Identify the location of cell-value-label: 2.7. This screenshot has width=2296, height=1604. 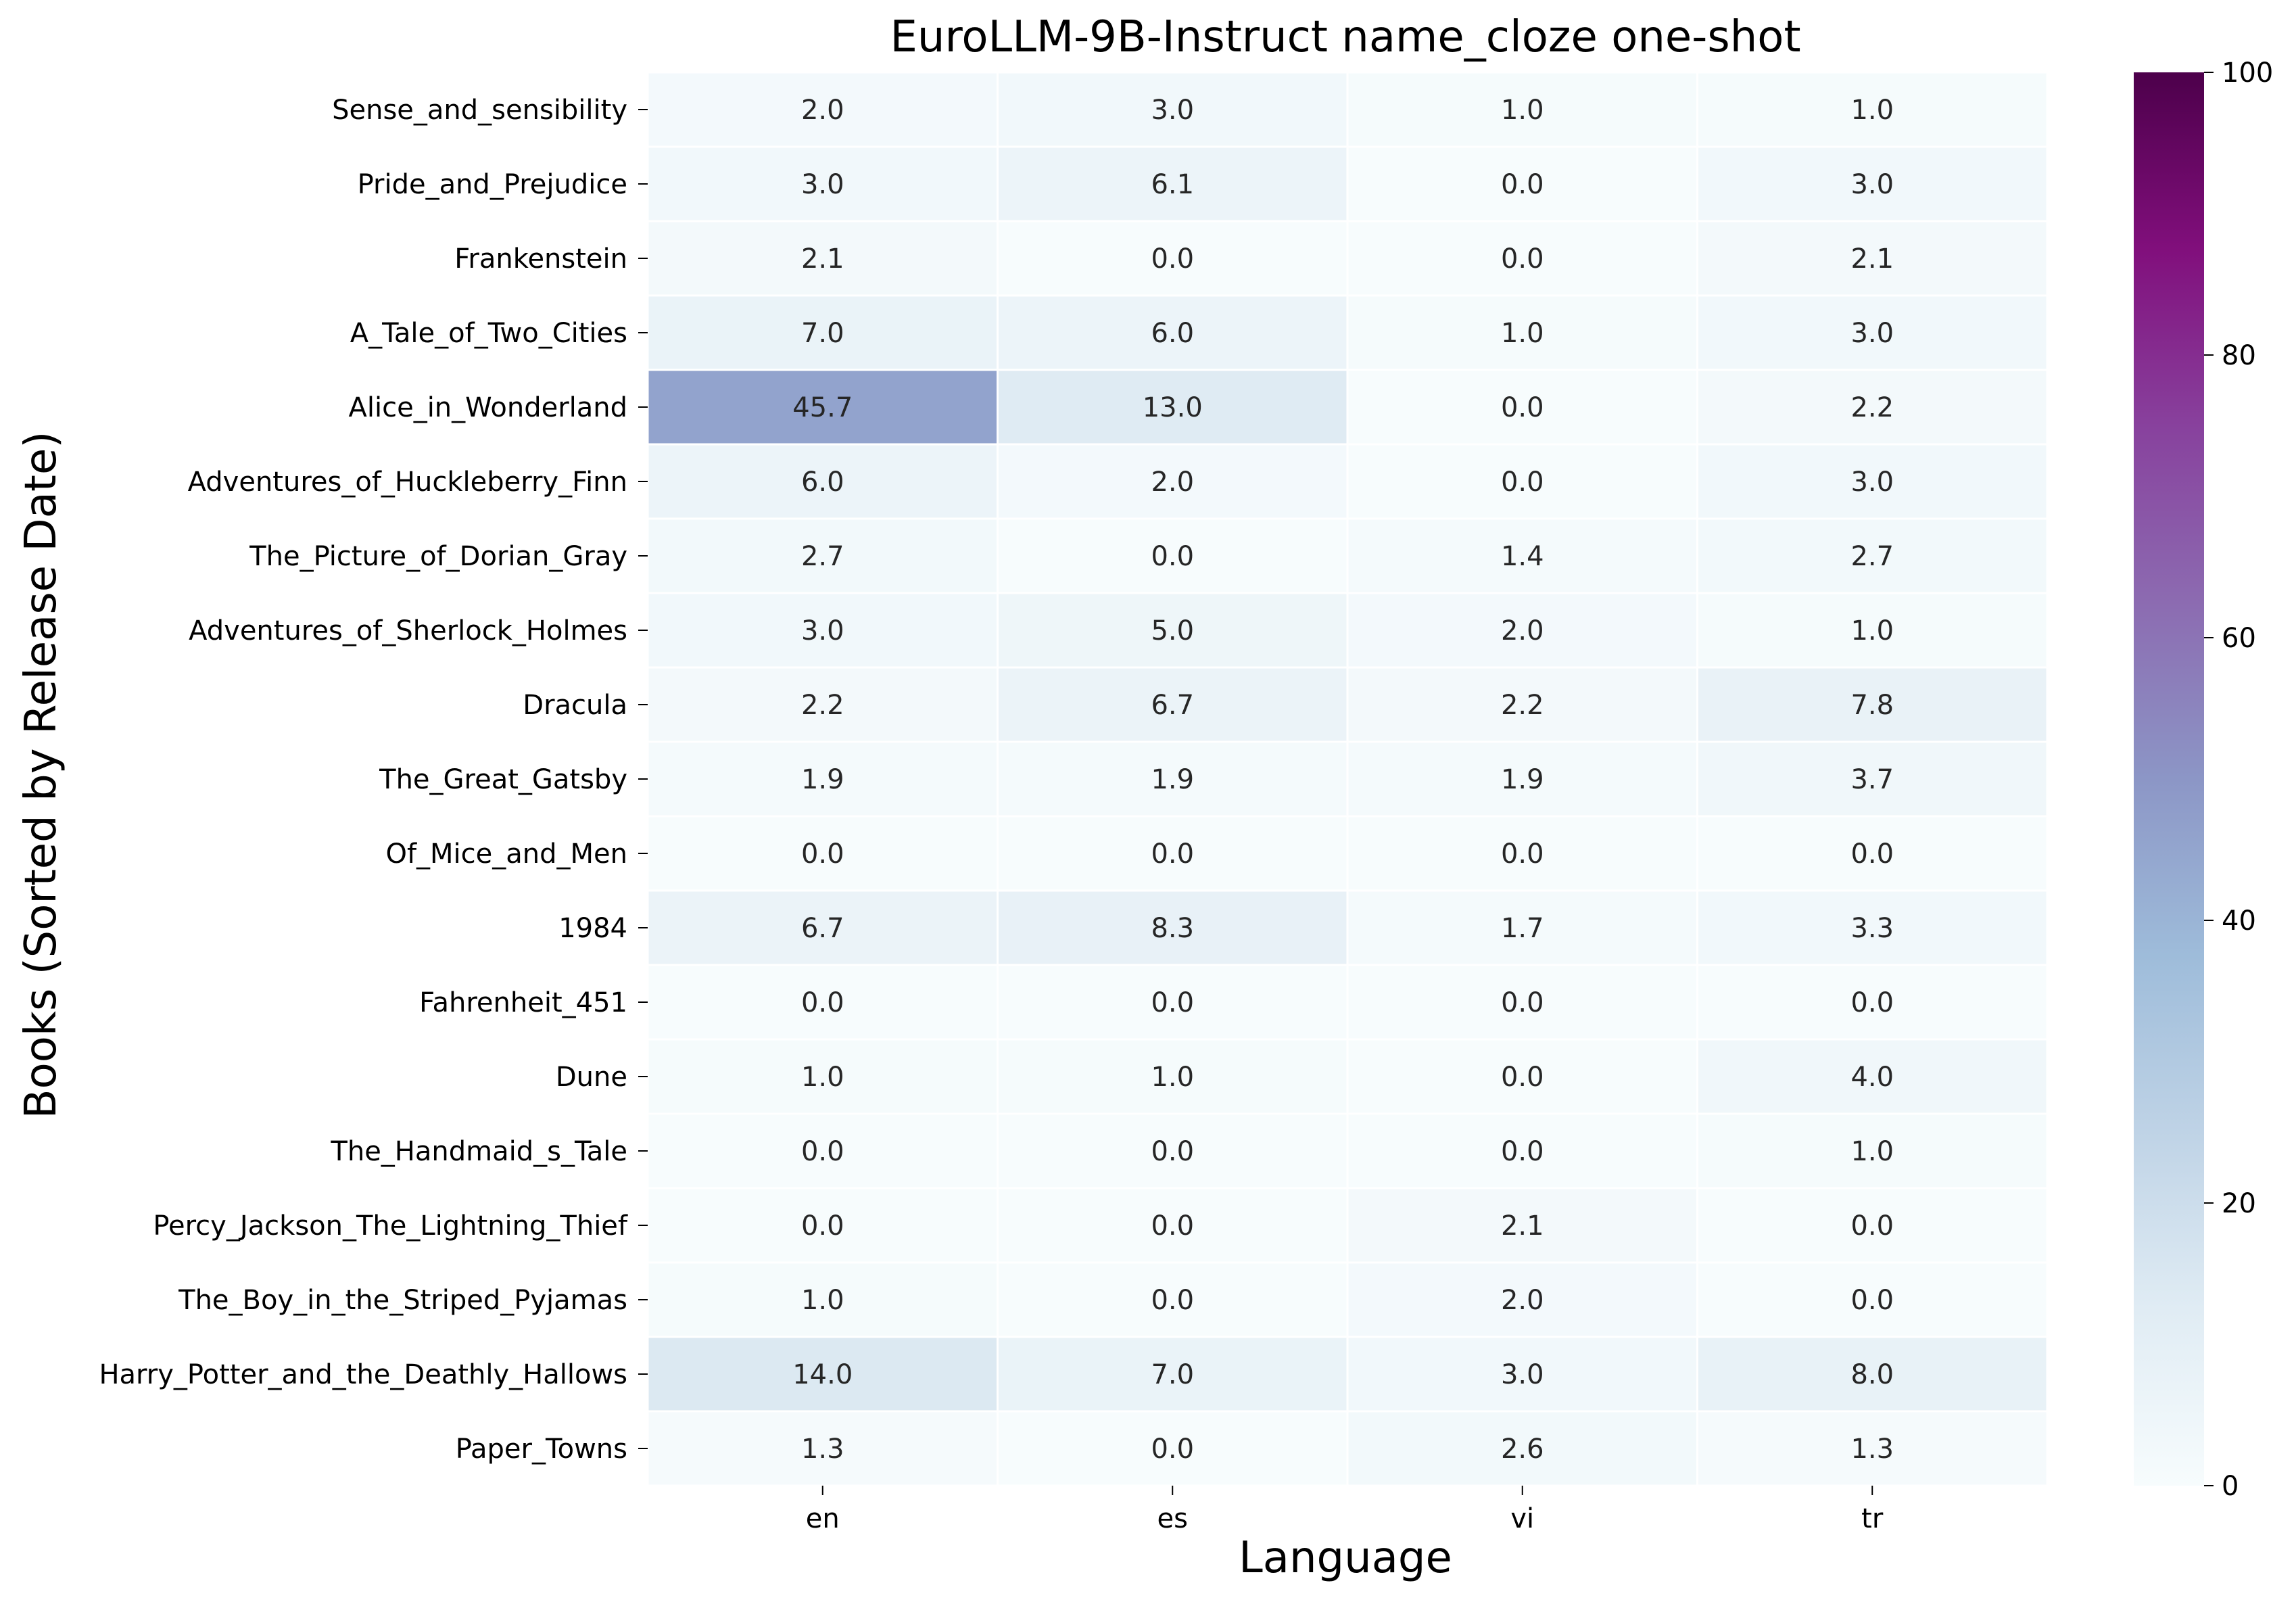
(1872, 556).